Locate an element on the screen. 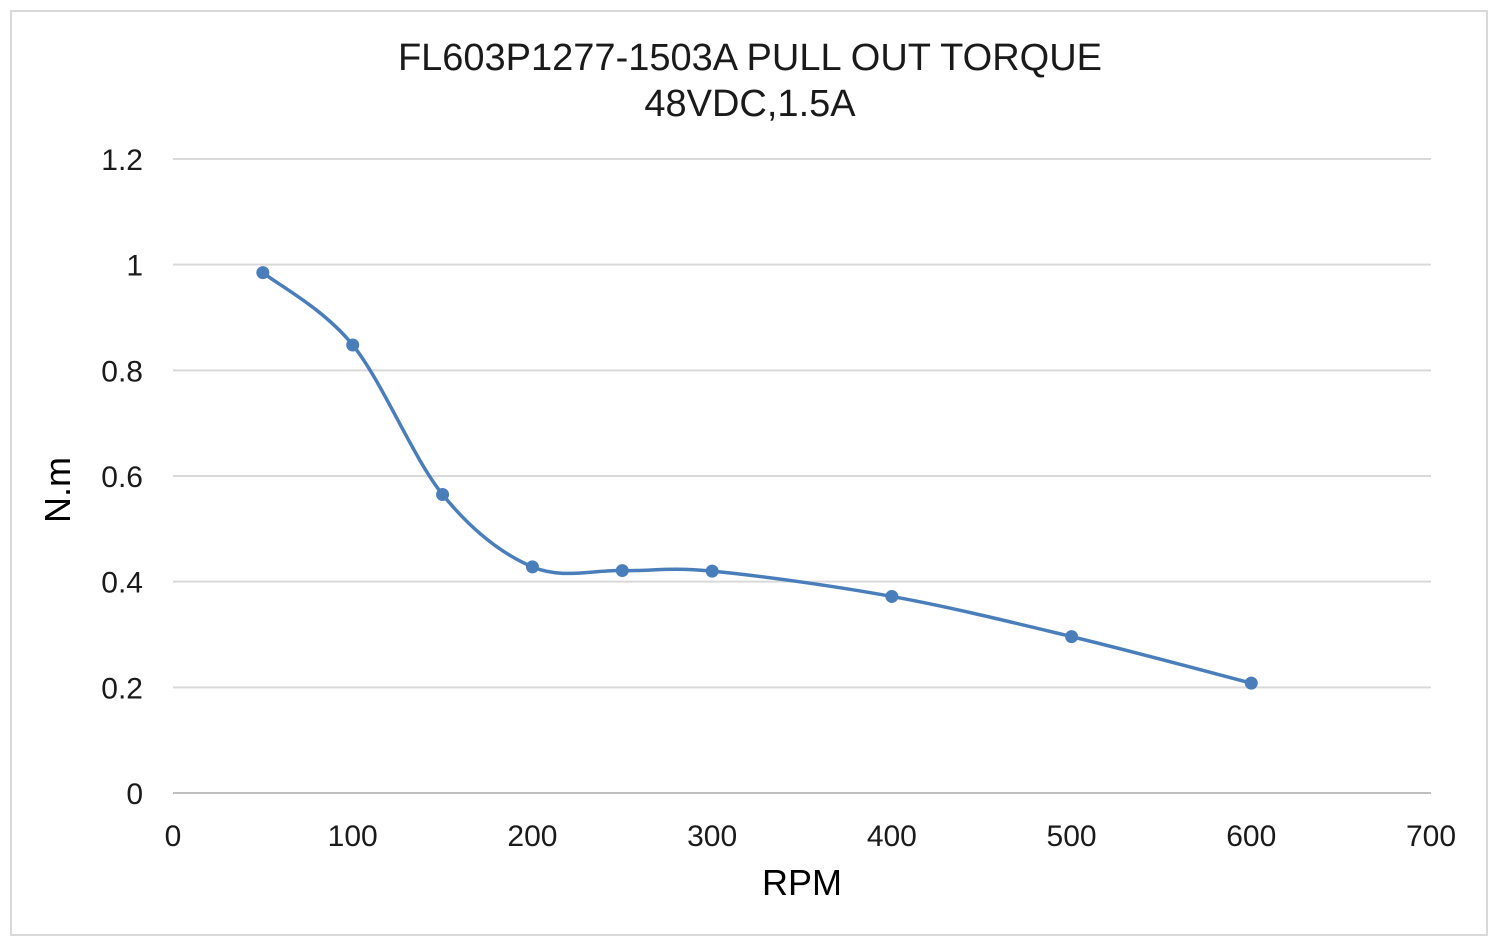 This screenshot has height=950, width=1500. y-axis-ticks: 0 0.2 0.4 0.6 0.8 1 1.2 is located at coordinates (122, 477).